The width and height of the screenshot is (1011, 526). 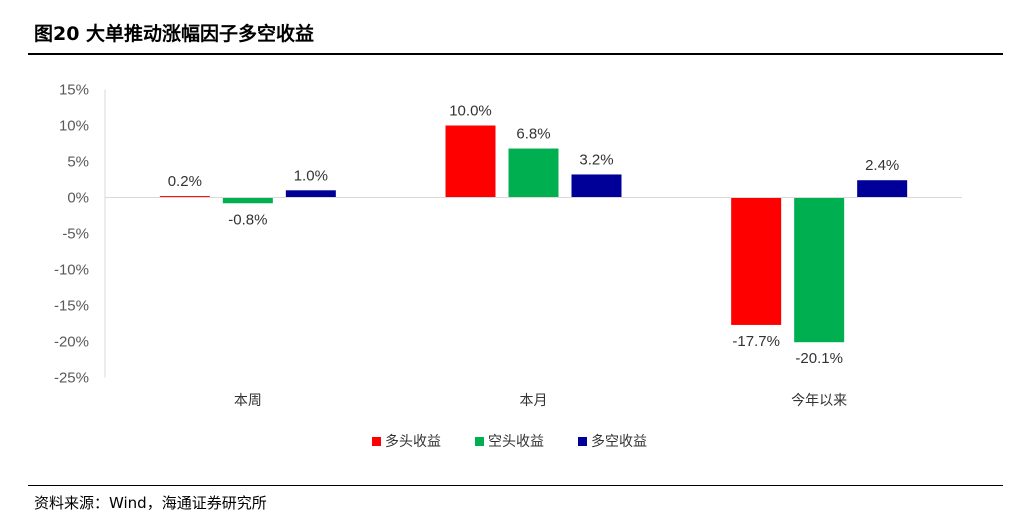 I want to click on y-tick-label: 5%, so click(x=78, y=162).